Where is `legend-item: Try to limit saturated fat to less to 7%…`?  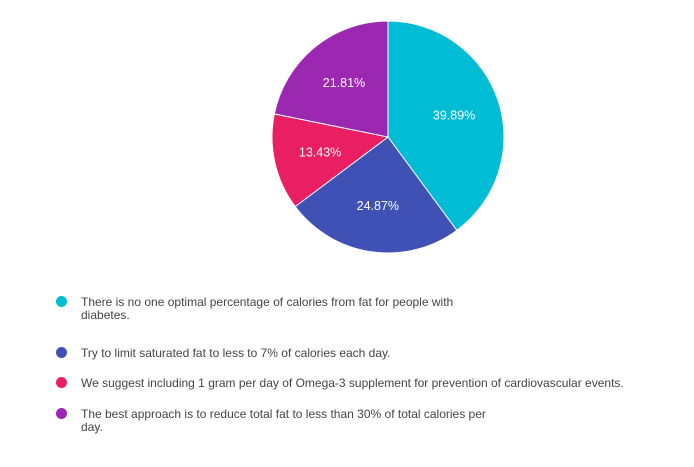 legend-item: Try to limit saturated fat to less to 7%… is located at coordinates (223, 353).